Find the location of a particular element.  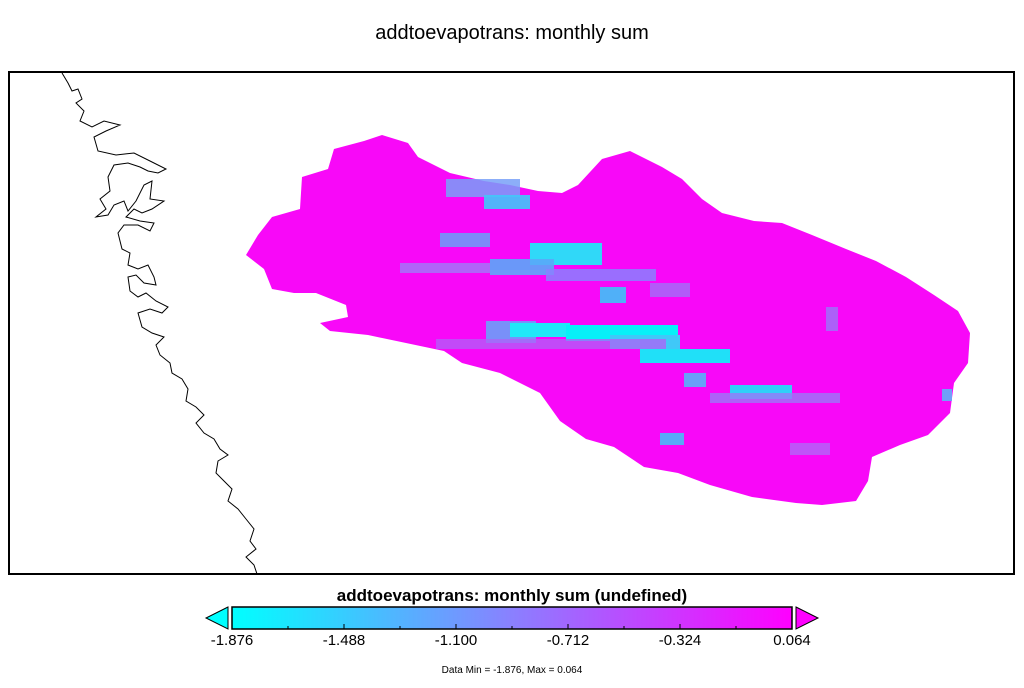

colorbar-gradient is located at coordinates (512, 618).